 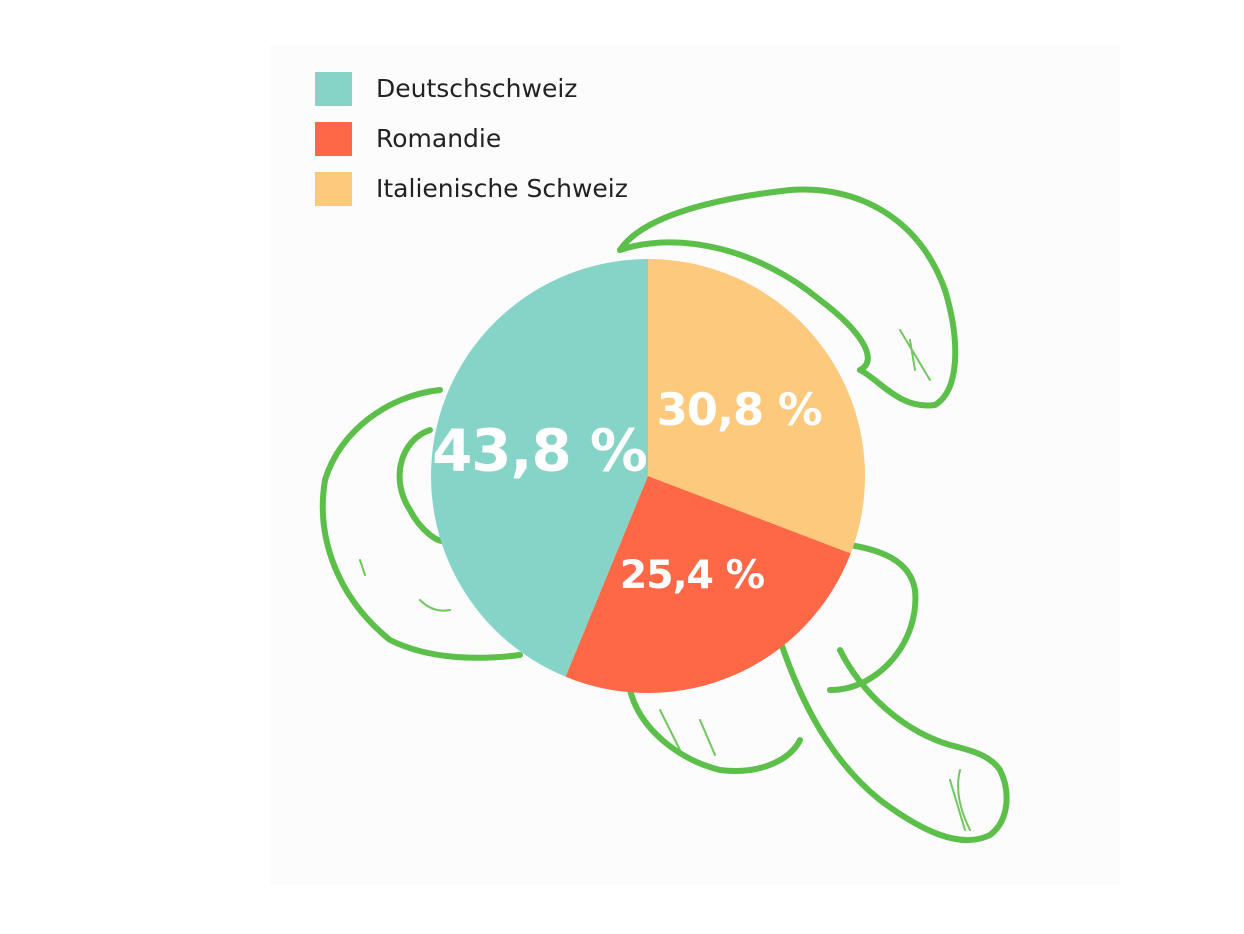 I want to click on value-label: 30,8 %, so click(x=739, y=409).